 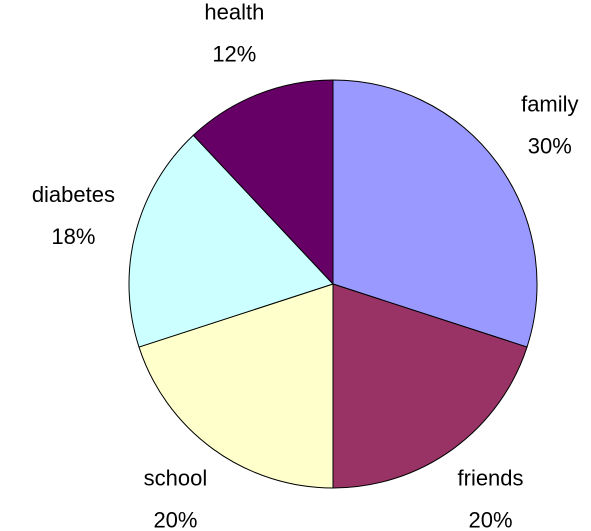 I want to click on slice-label: health, so click(x=234, y=12).